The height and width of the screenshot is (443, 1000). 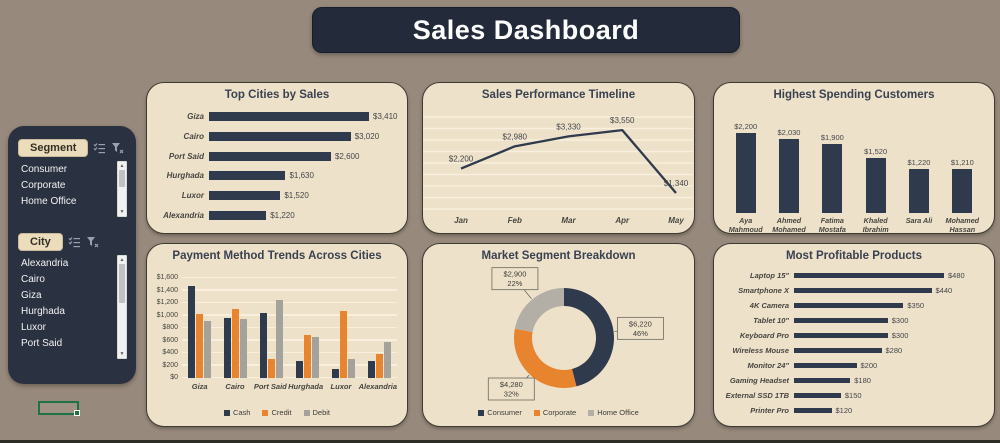 What do you see at coordinates (281, 412) in the screenshot?
I see `legend-label: Credit` at bounding box center [281, 412].